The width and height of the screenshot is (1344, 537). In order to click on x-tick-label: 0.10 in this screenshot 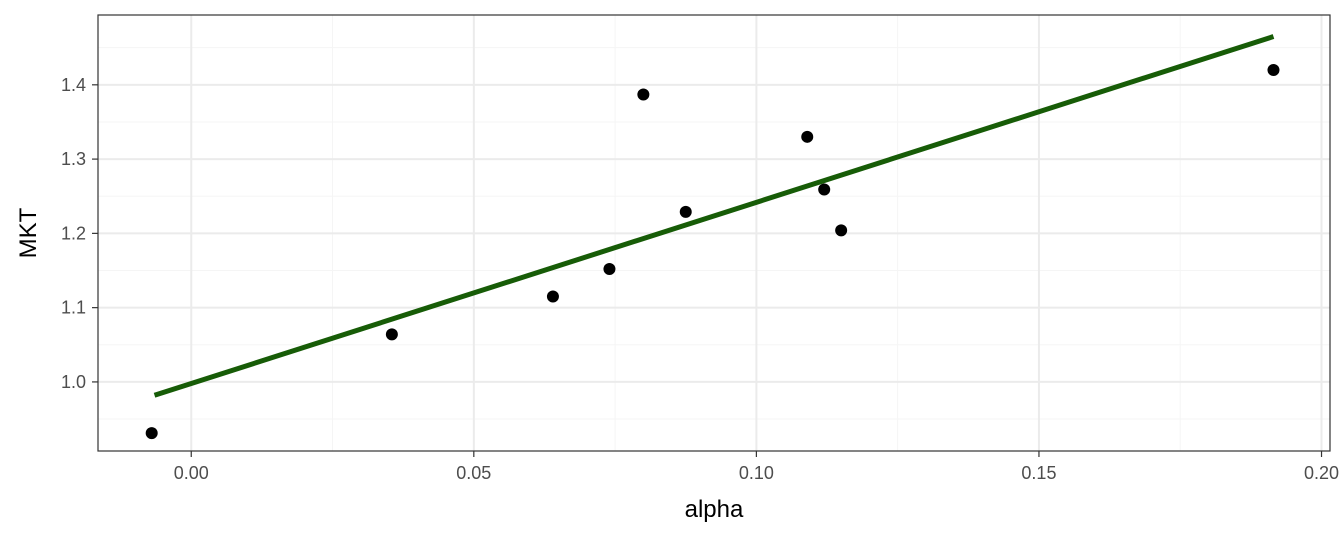, I will do `click(756, 473)`.